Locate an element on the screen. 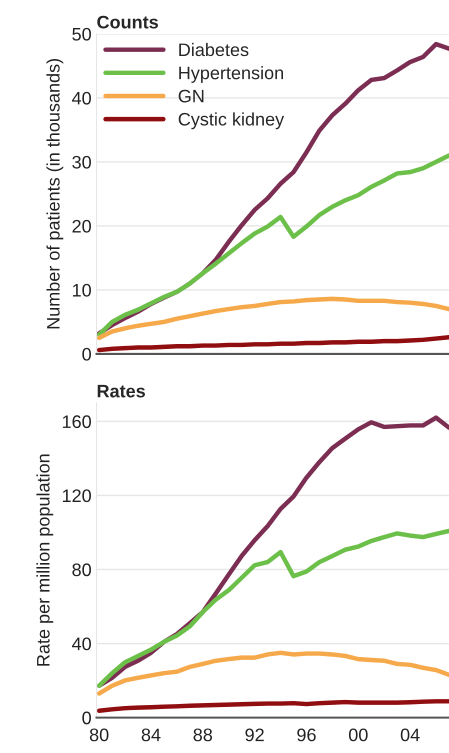 The height and width of the screenshot is (753, 449). chart-title: Counts is located at coordinates (127, 22).